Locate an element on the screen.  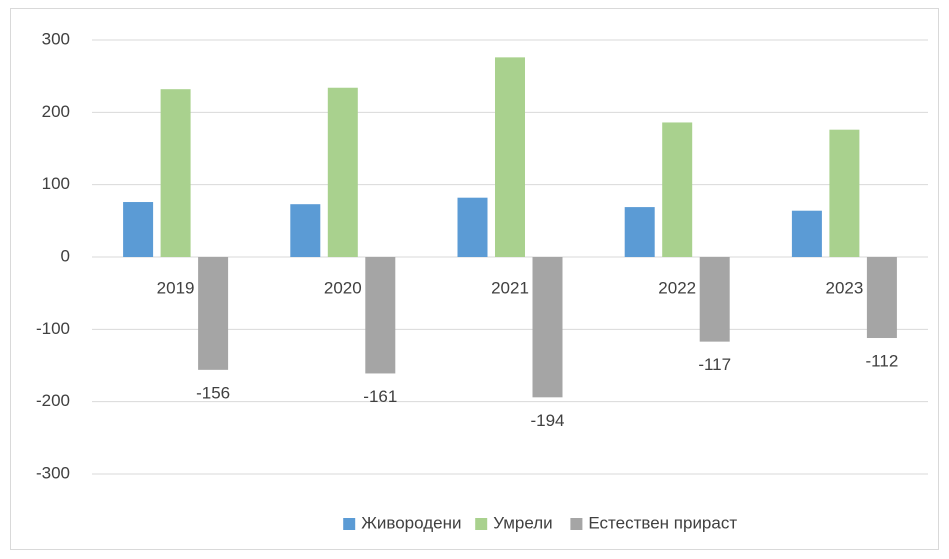
y-tick-label: 300 is located at coordinates (56, 38).